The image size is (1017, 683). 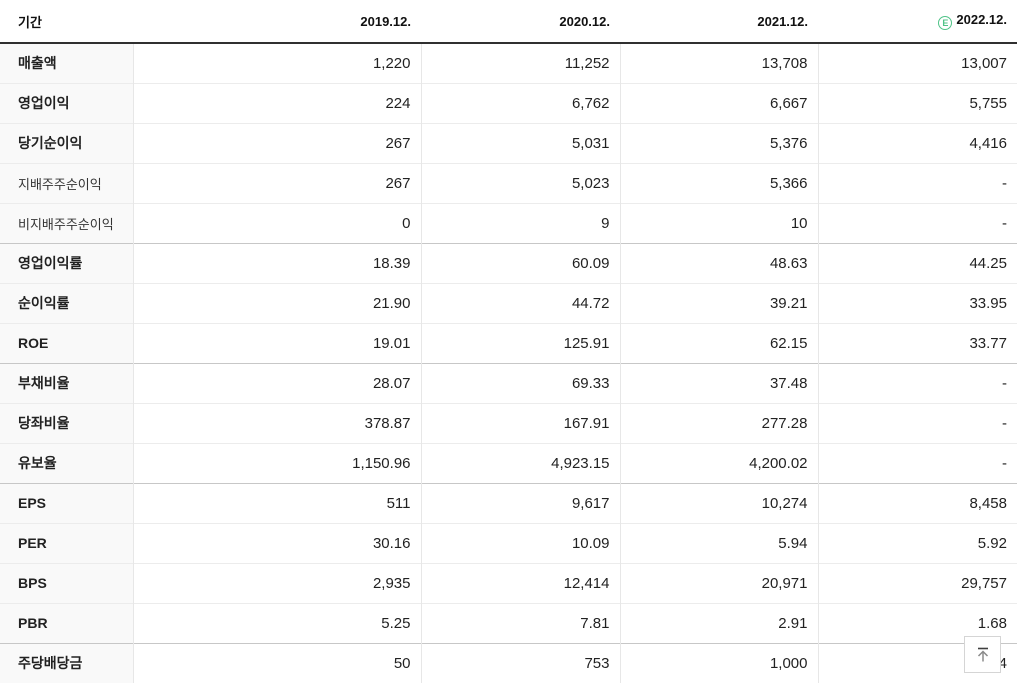 What do you see at coordinates (718, 262) in the screenshot?
I see `value-cell: 48.63` at bounding box center [718, 262].